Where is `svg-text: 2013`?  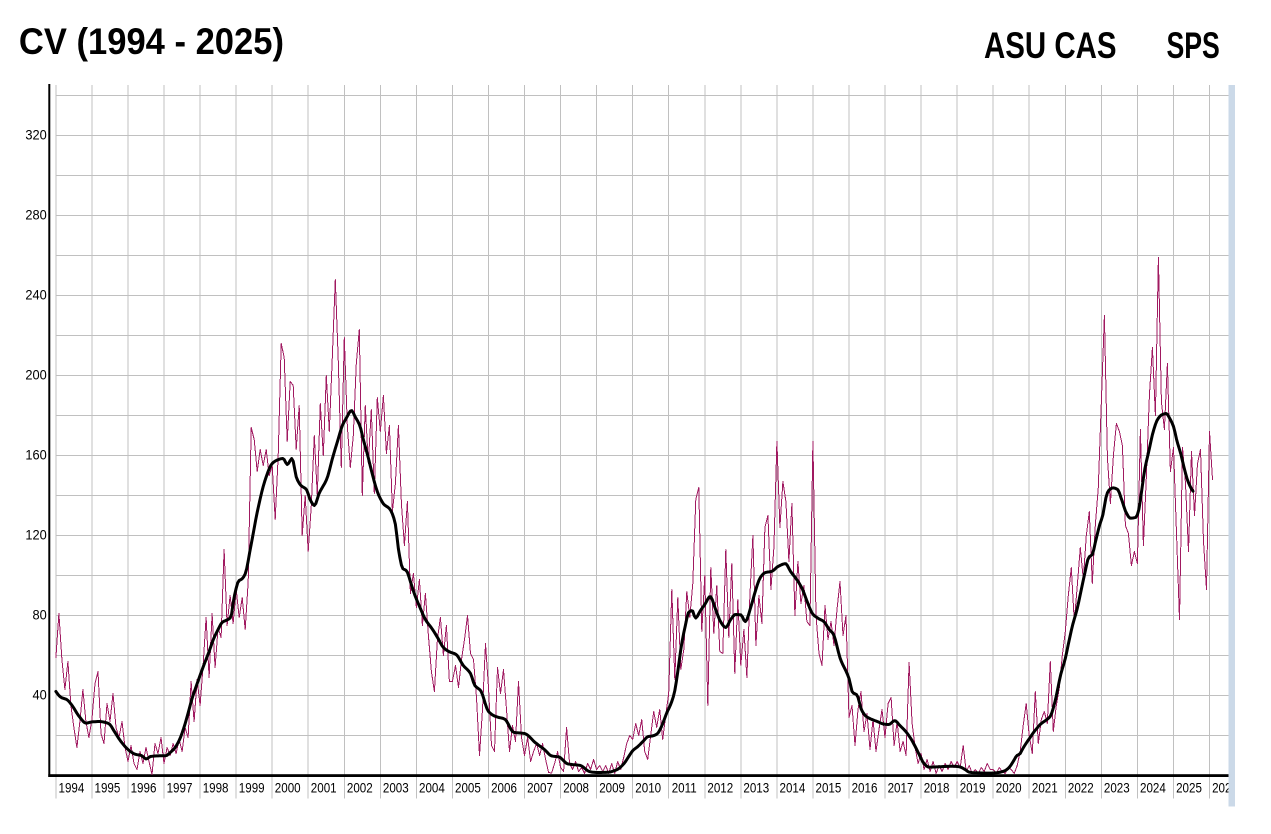 svg-text: 2013 is located at coordinates (756, 788).